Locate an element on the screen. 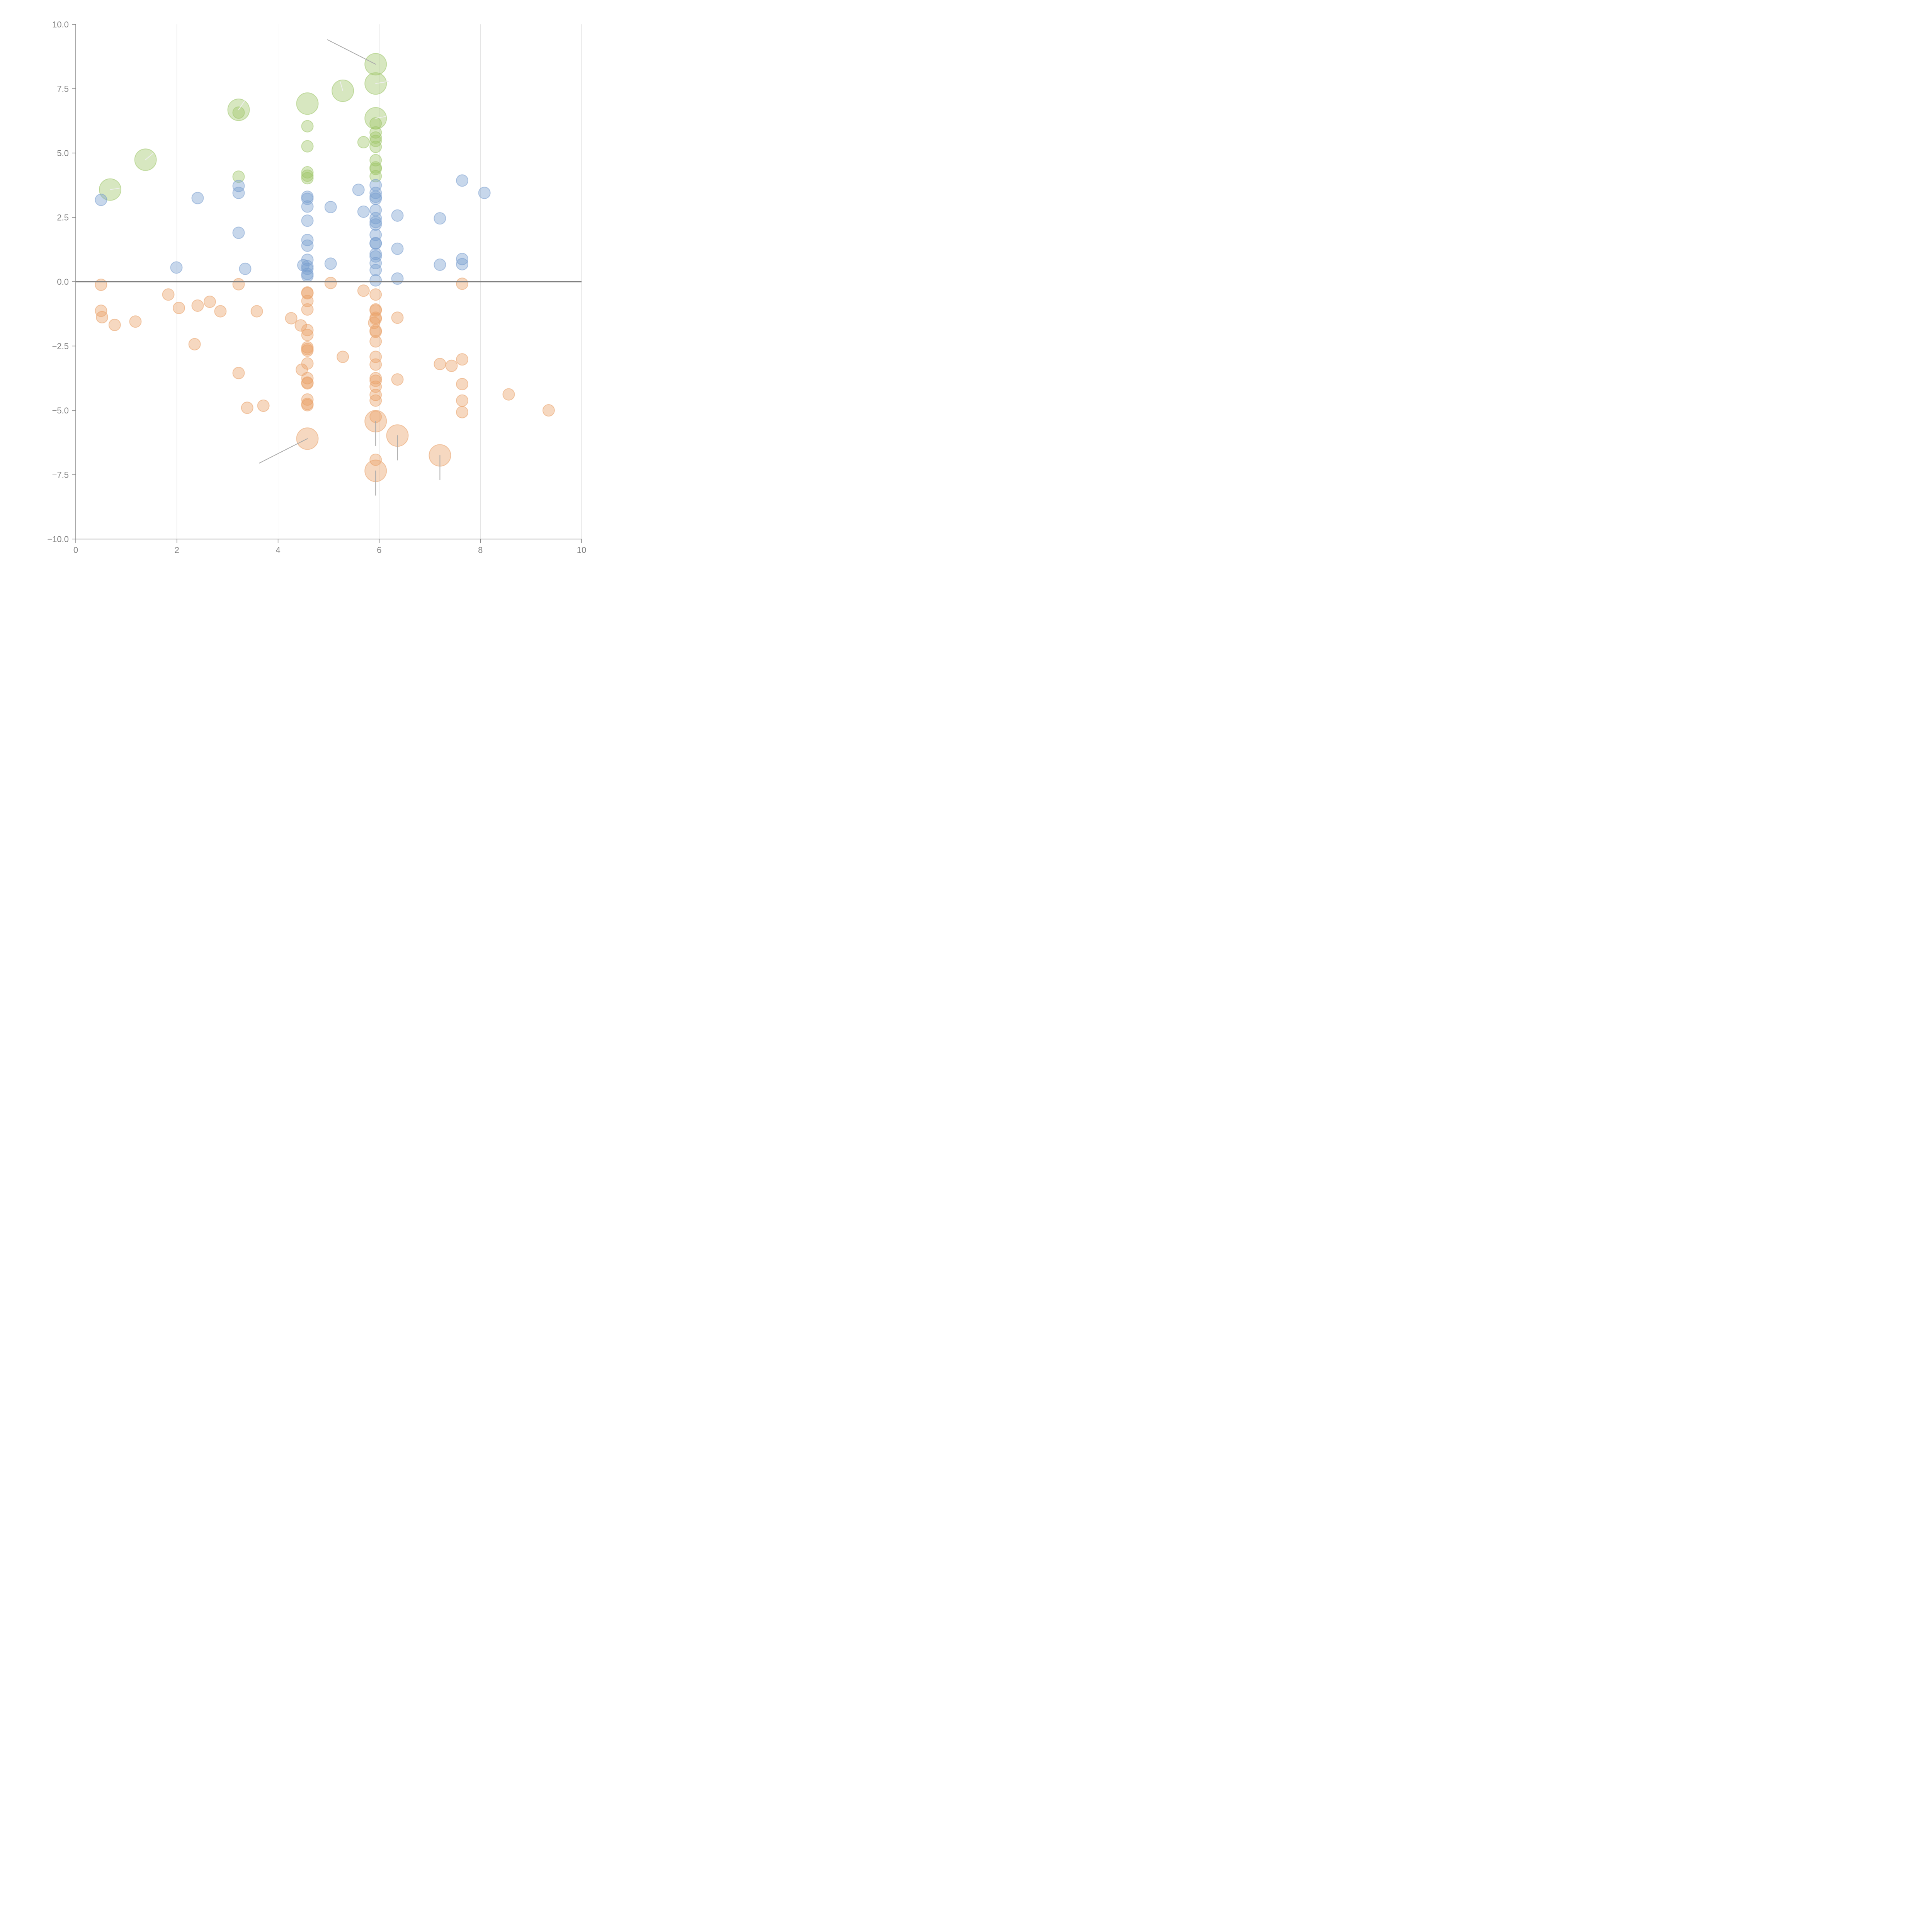 This screenshot has width=1932, height=1932. annotation-label: OS is located at coordinates (410, 454).